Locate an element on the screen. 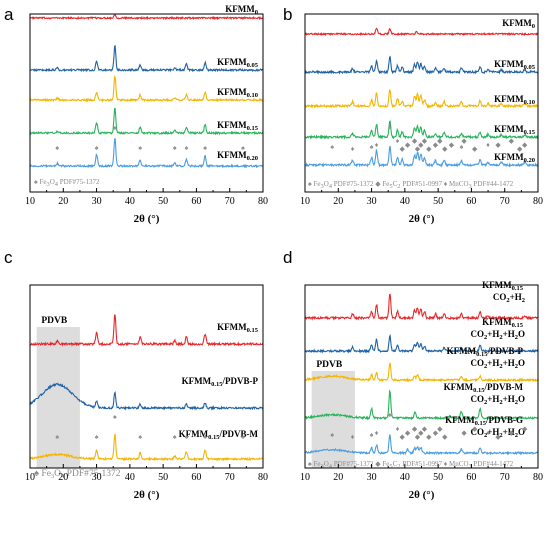  panel-letter: a is located at coordinates (9, 14).